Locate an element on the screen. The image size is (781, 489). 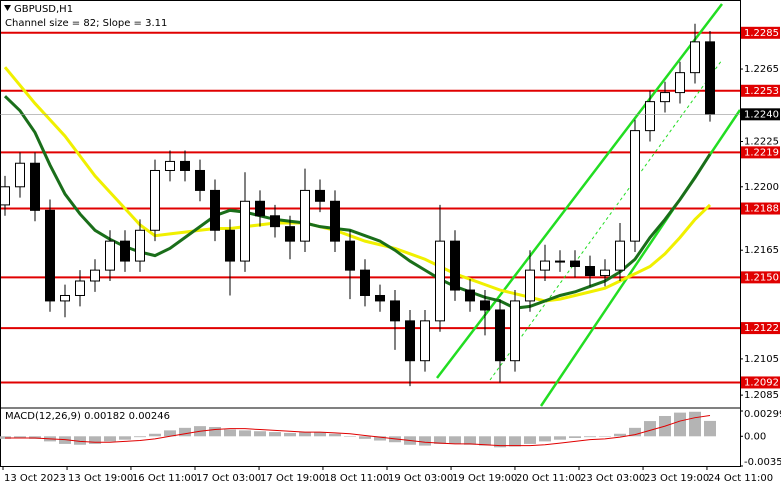
x-tick-label: 23 Oct 19:00 is located at coordinates (676, 478).